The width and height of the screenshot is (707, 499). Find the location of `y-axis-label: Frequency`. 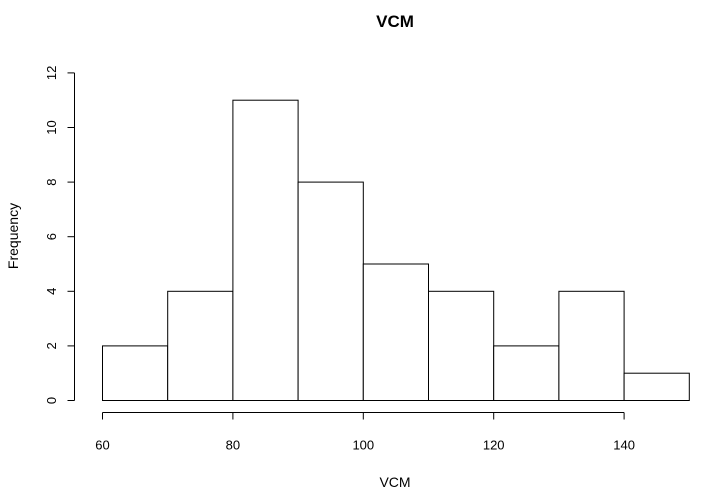

y-axis-label: Frequency is located at coordinates (13, 236).